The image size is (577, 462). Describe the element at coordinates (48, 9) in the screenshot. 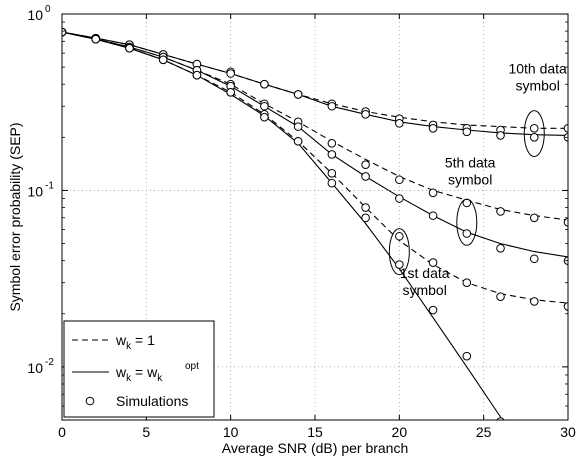

I see `y-tick-exponent: 0` at that location.